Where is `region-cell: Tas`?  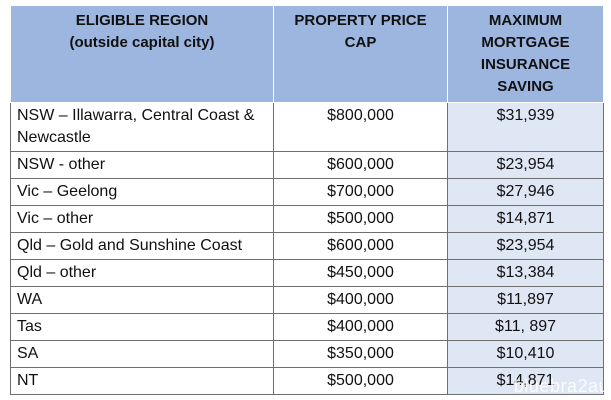 region-cell: Tas is located at coordinates (142, 327).